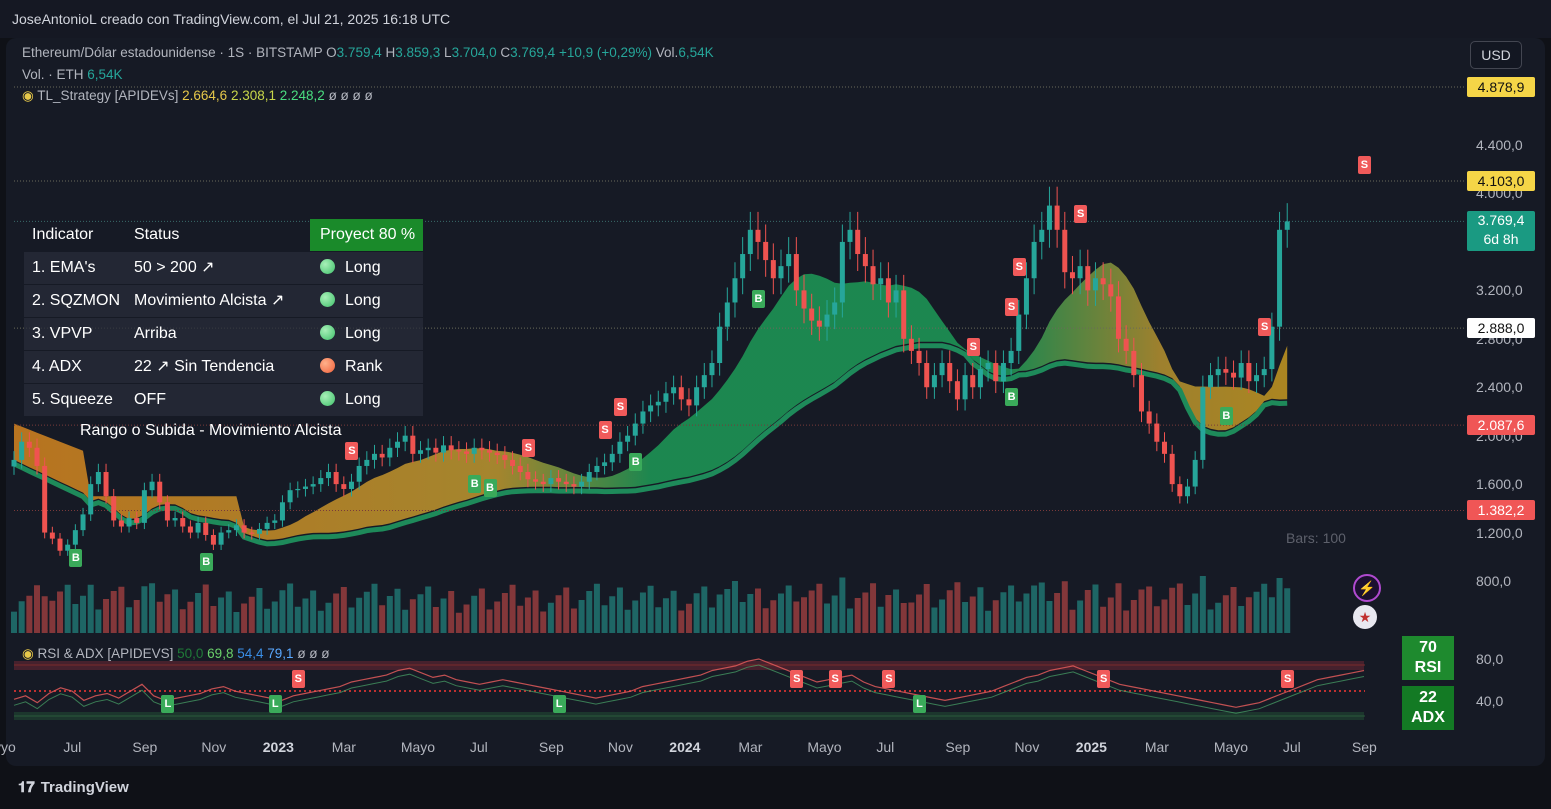 This screenshot has height=809, width=1551. Describe the element at coordinates (685, 747) in the screenshot. I see `x-tick: 2024` at that location.